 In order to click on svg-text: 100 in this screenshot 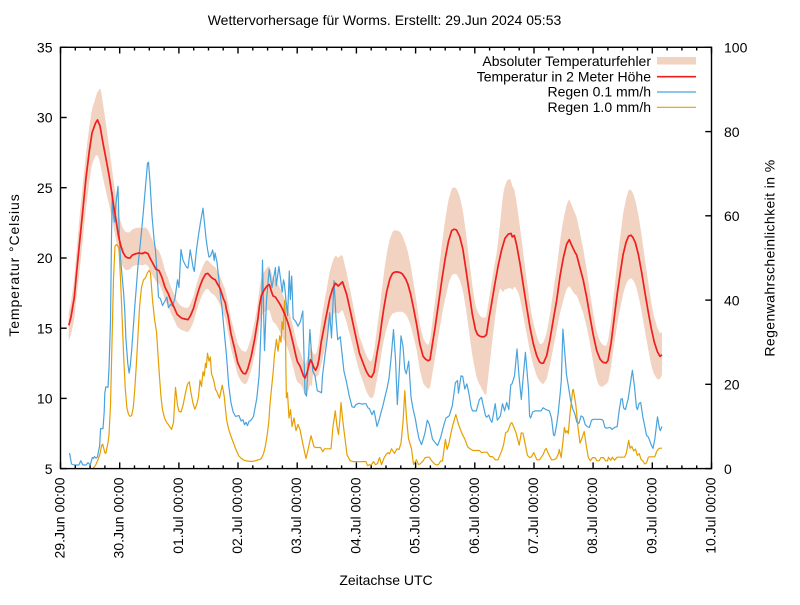, I will do `click(736, 48)`.